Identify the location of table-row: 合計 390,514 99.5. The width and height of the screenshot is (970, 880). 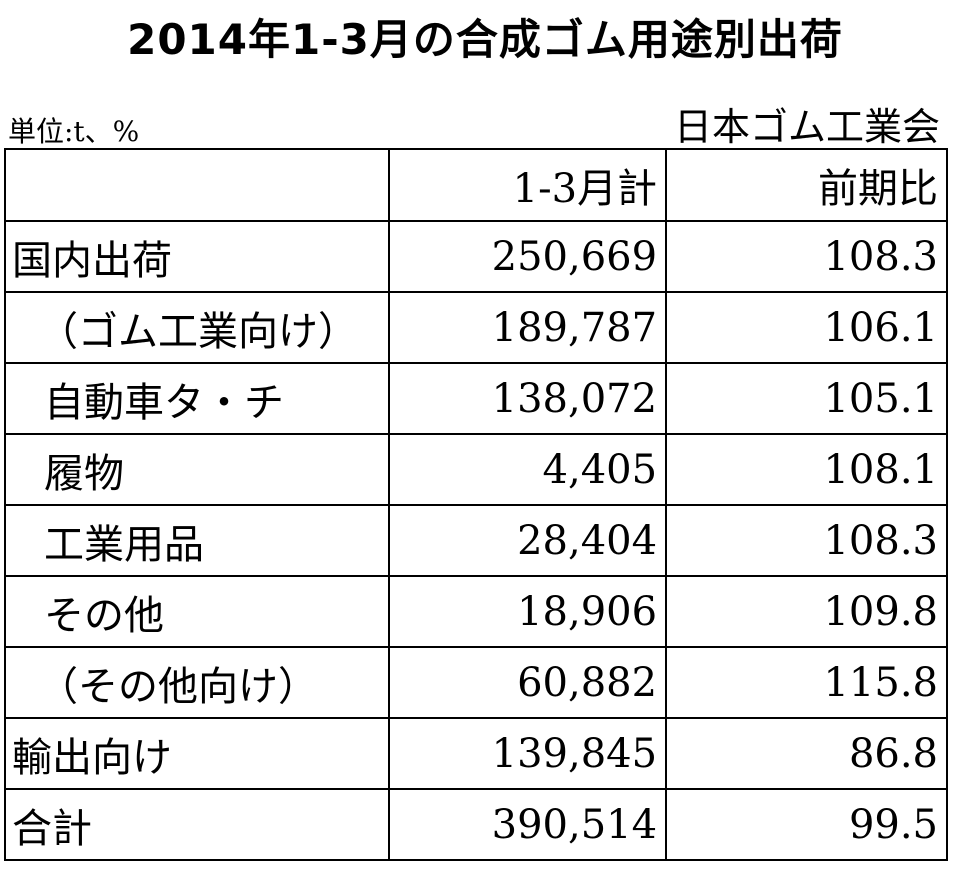
(476, 824).